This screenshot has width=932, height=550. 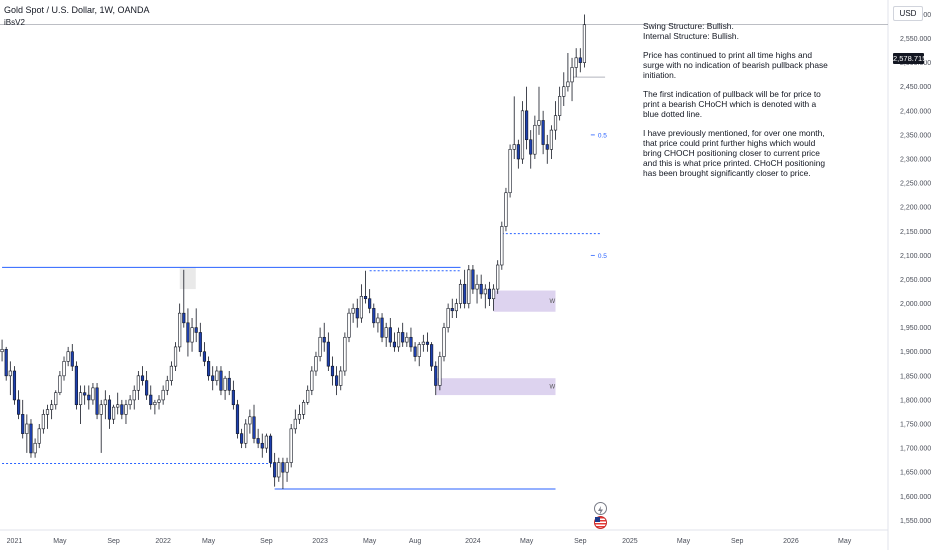 What do you see at coordinates (915, 328) in the screenshot?
I see `y-tick-label: 1,950.000` at bounding box center [915, 328].